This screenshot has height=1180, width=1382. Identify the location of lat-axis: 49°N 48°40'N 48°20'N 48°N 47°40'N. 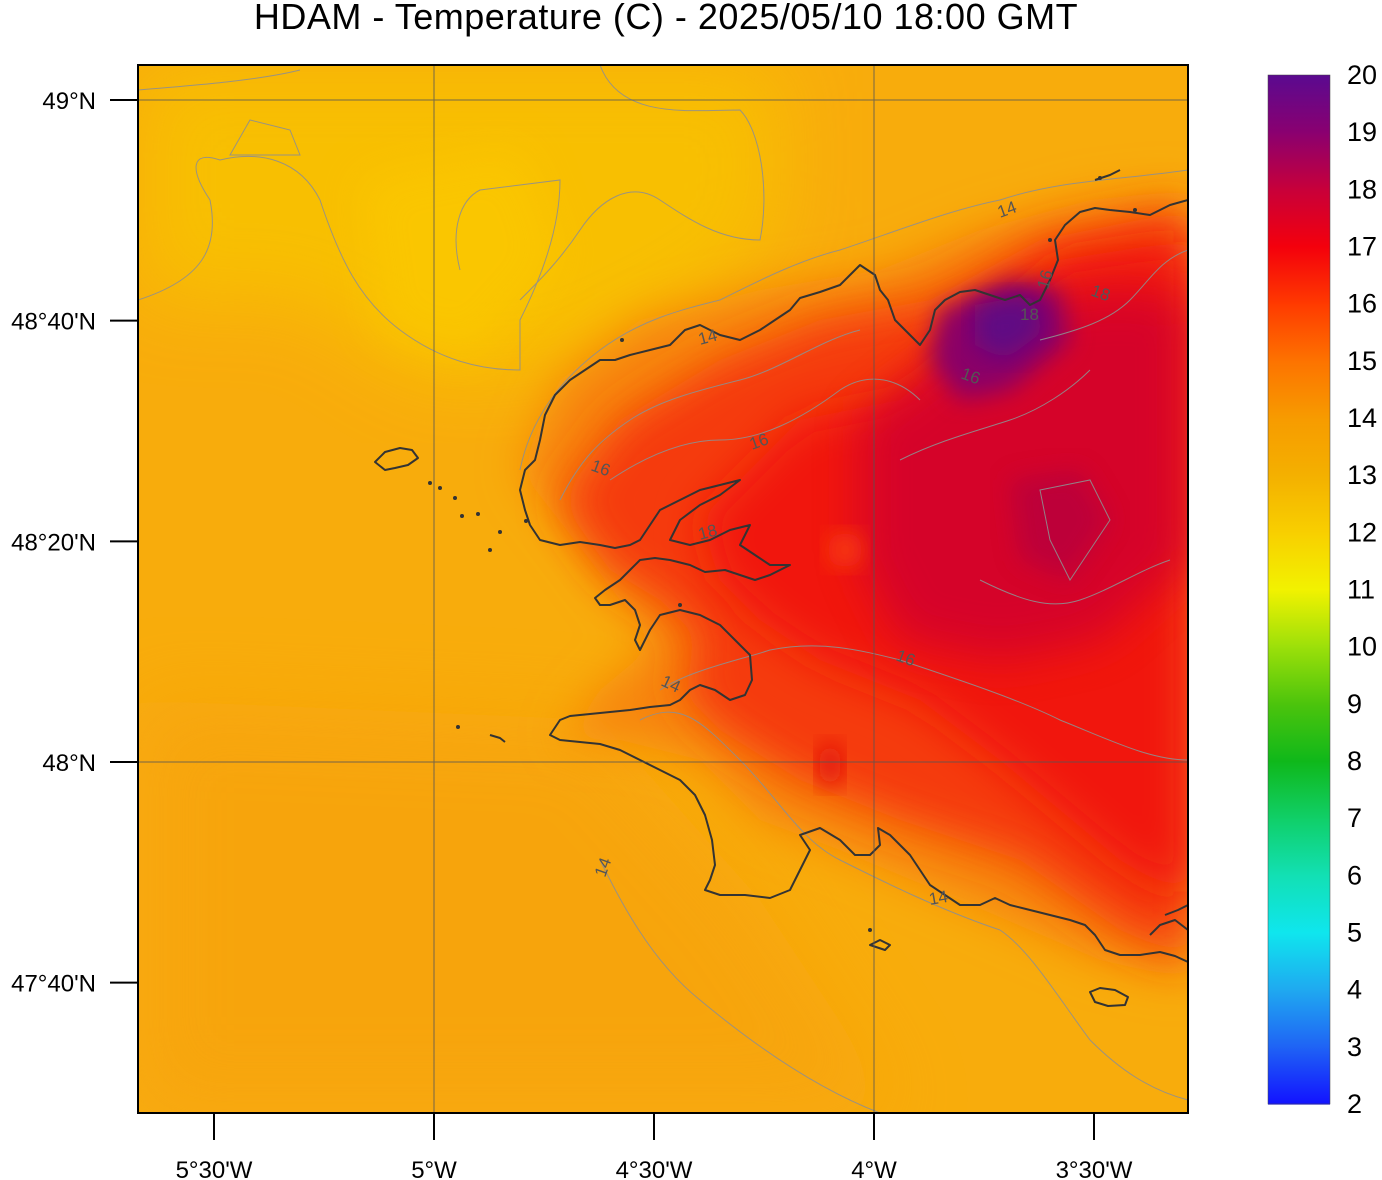
(74, 543).